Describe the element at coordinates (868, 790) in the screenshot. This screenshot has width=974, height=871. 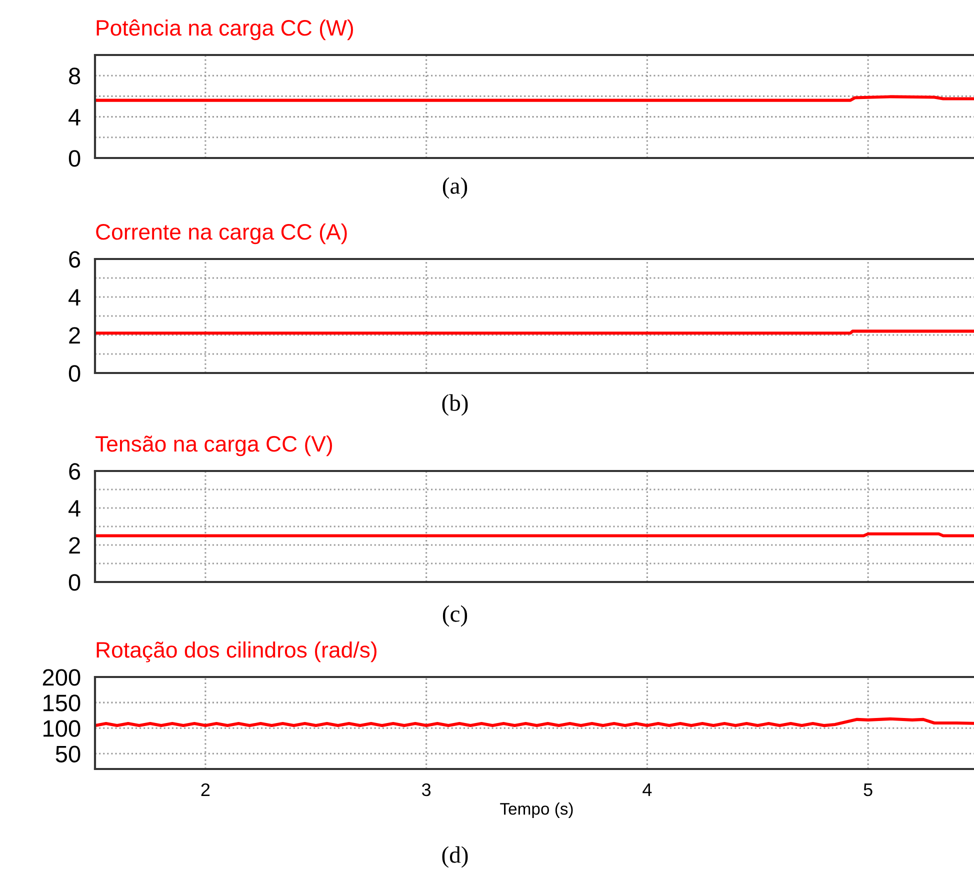
I see `x-tick-label: 5` at that location.